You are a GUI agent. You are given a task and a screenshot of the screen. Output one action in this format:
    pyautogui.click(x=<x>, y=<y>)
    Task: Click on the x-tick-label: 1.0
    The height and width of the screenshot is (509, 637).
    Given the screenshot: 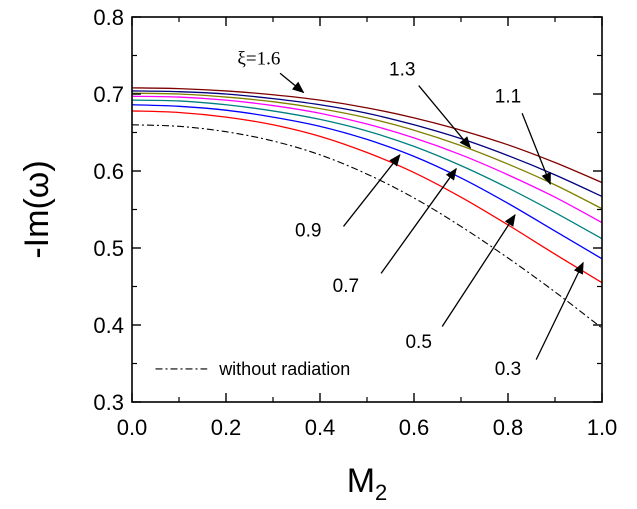 What is the action you would take?
    pyautogui.click(x=602, y=427)
    